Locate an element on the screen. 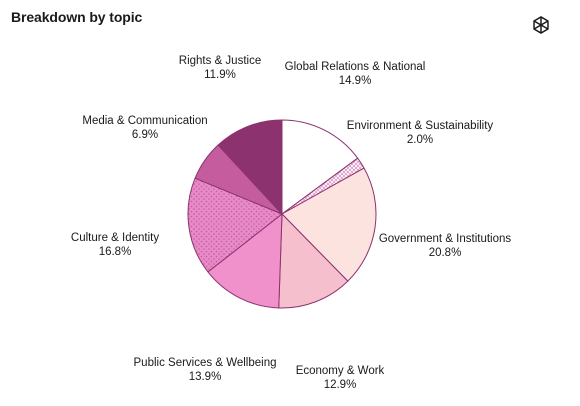  slice-label-5: Culture & Identity 16.8% is located at coordinates (115, 245).